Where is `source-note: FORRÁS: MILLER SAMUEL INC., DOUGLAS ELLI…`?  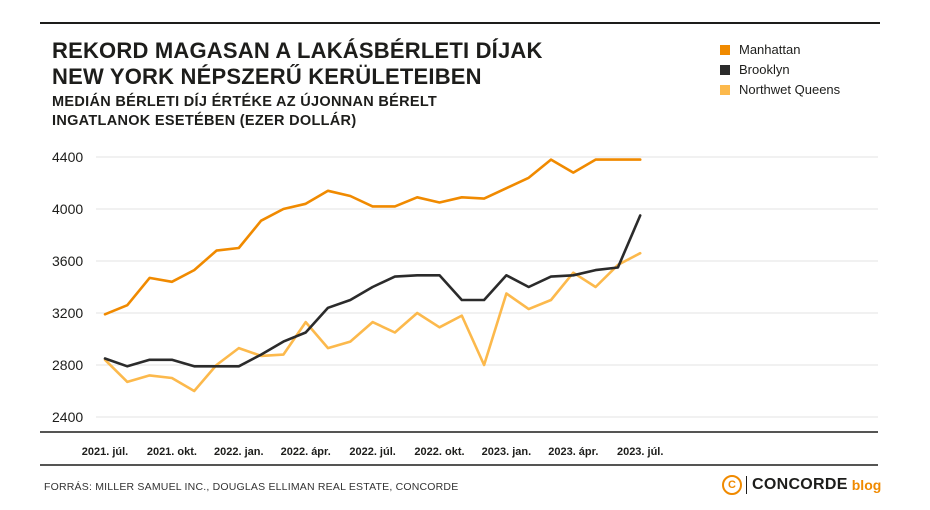 source-note: FORRÁS: MILLER SAMUEL INC., DOUGLAS ELLI… is located at coordinates (251, 487).